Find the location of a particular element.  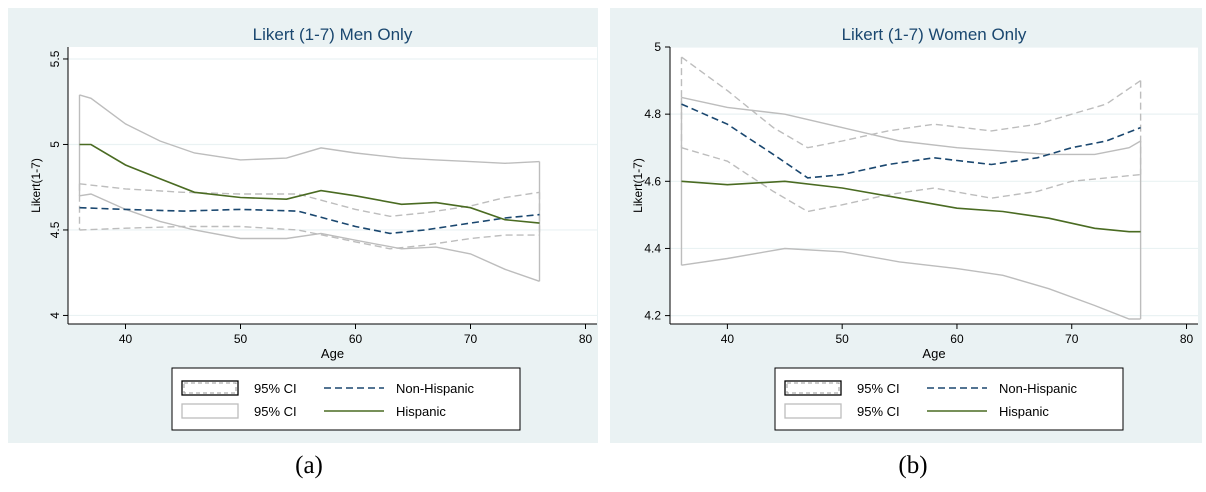

y-tick-label: 5.5 is located at coordinates (55, 58).